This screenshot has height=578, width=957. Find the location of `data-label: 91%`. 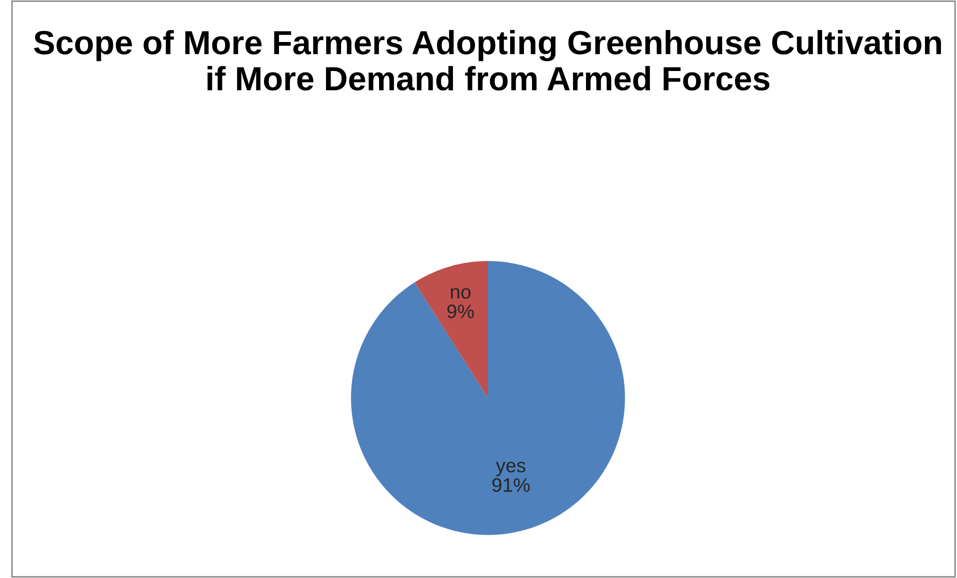

data-label: 91% is located at coordinates (511, 485).